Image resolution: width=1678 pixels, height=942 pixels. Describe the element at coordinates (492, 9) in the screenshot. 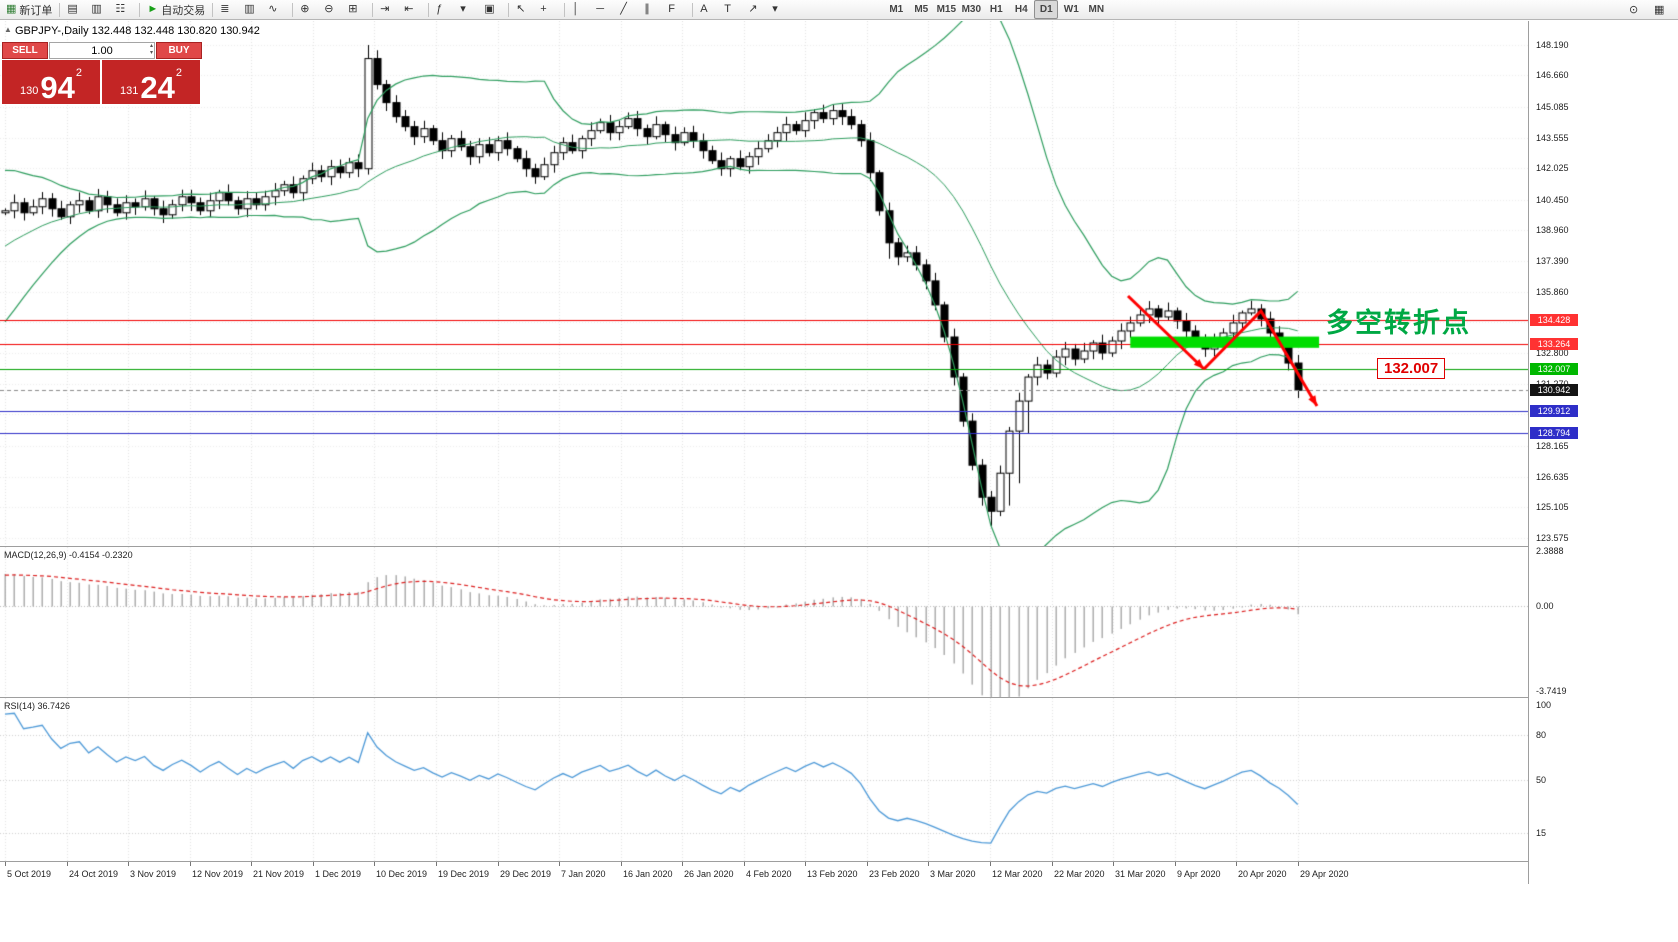

I see `templates-button: ▣` at that location.